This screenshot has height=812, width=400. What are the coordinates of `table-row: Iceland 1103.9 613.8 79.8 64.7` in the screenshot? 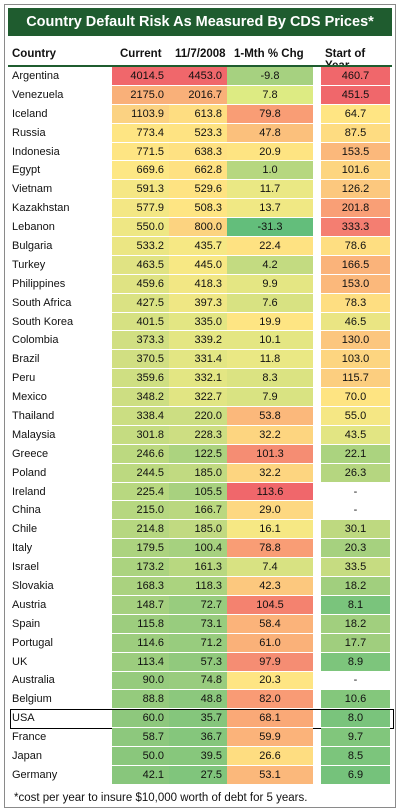 It's located at (200, 114).